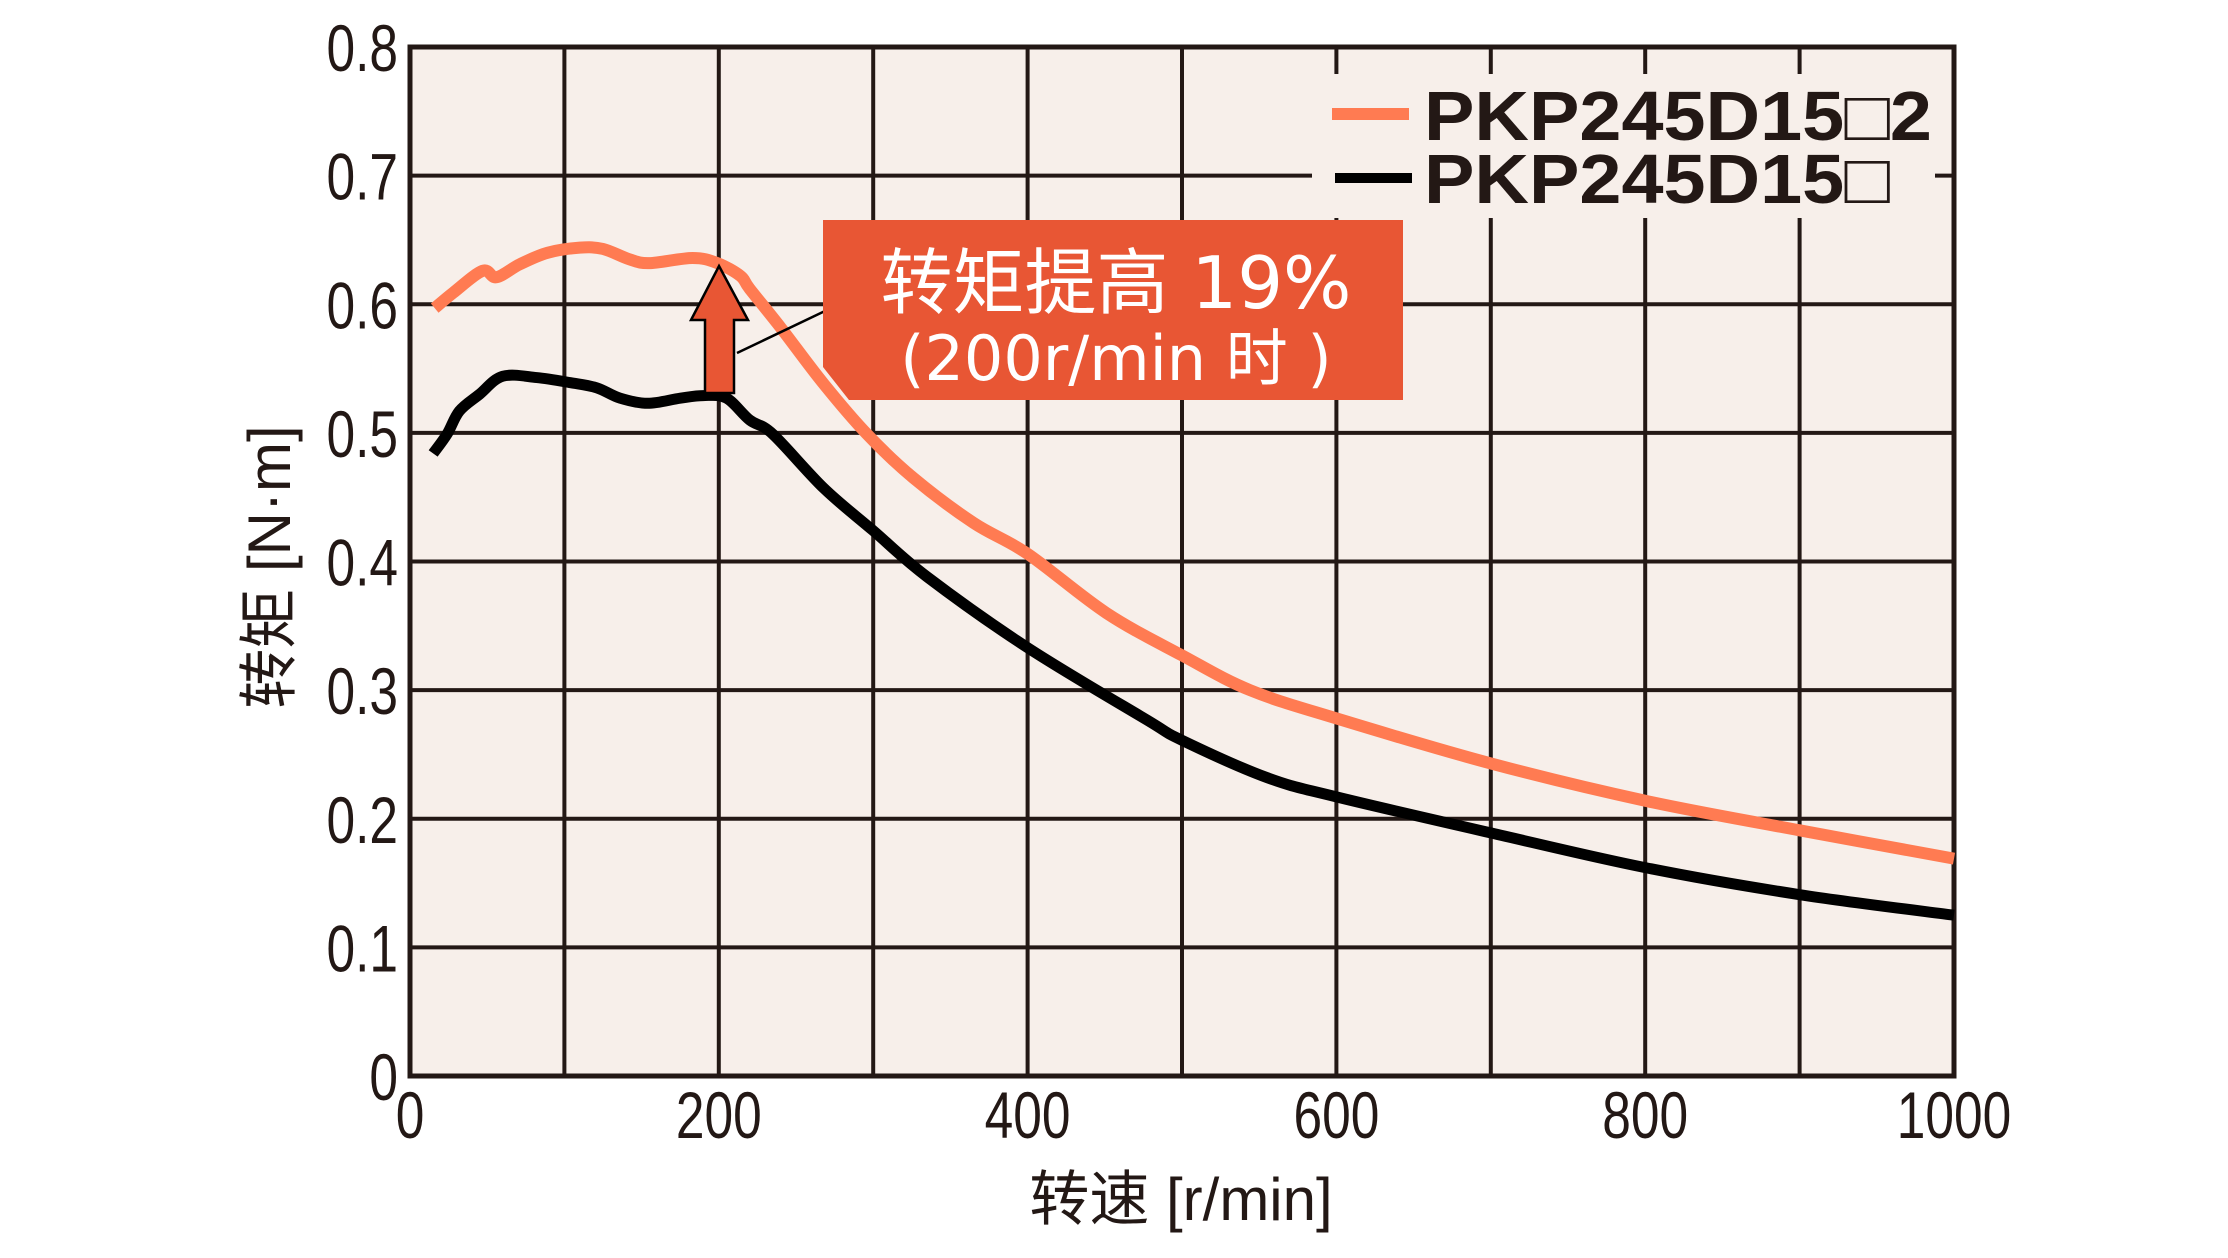 The height and width of the screenshot is (1258, 2228). What do you see at coordinates (362, 305) in the screenshot?
I see `y-tick-label: 0.6` at bounding box center [362, 305].